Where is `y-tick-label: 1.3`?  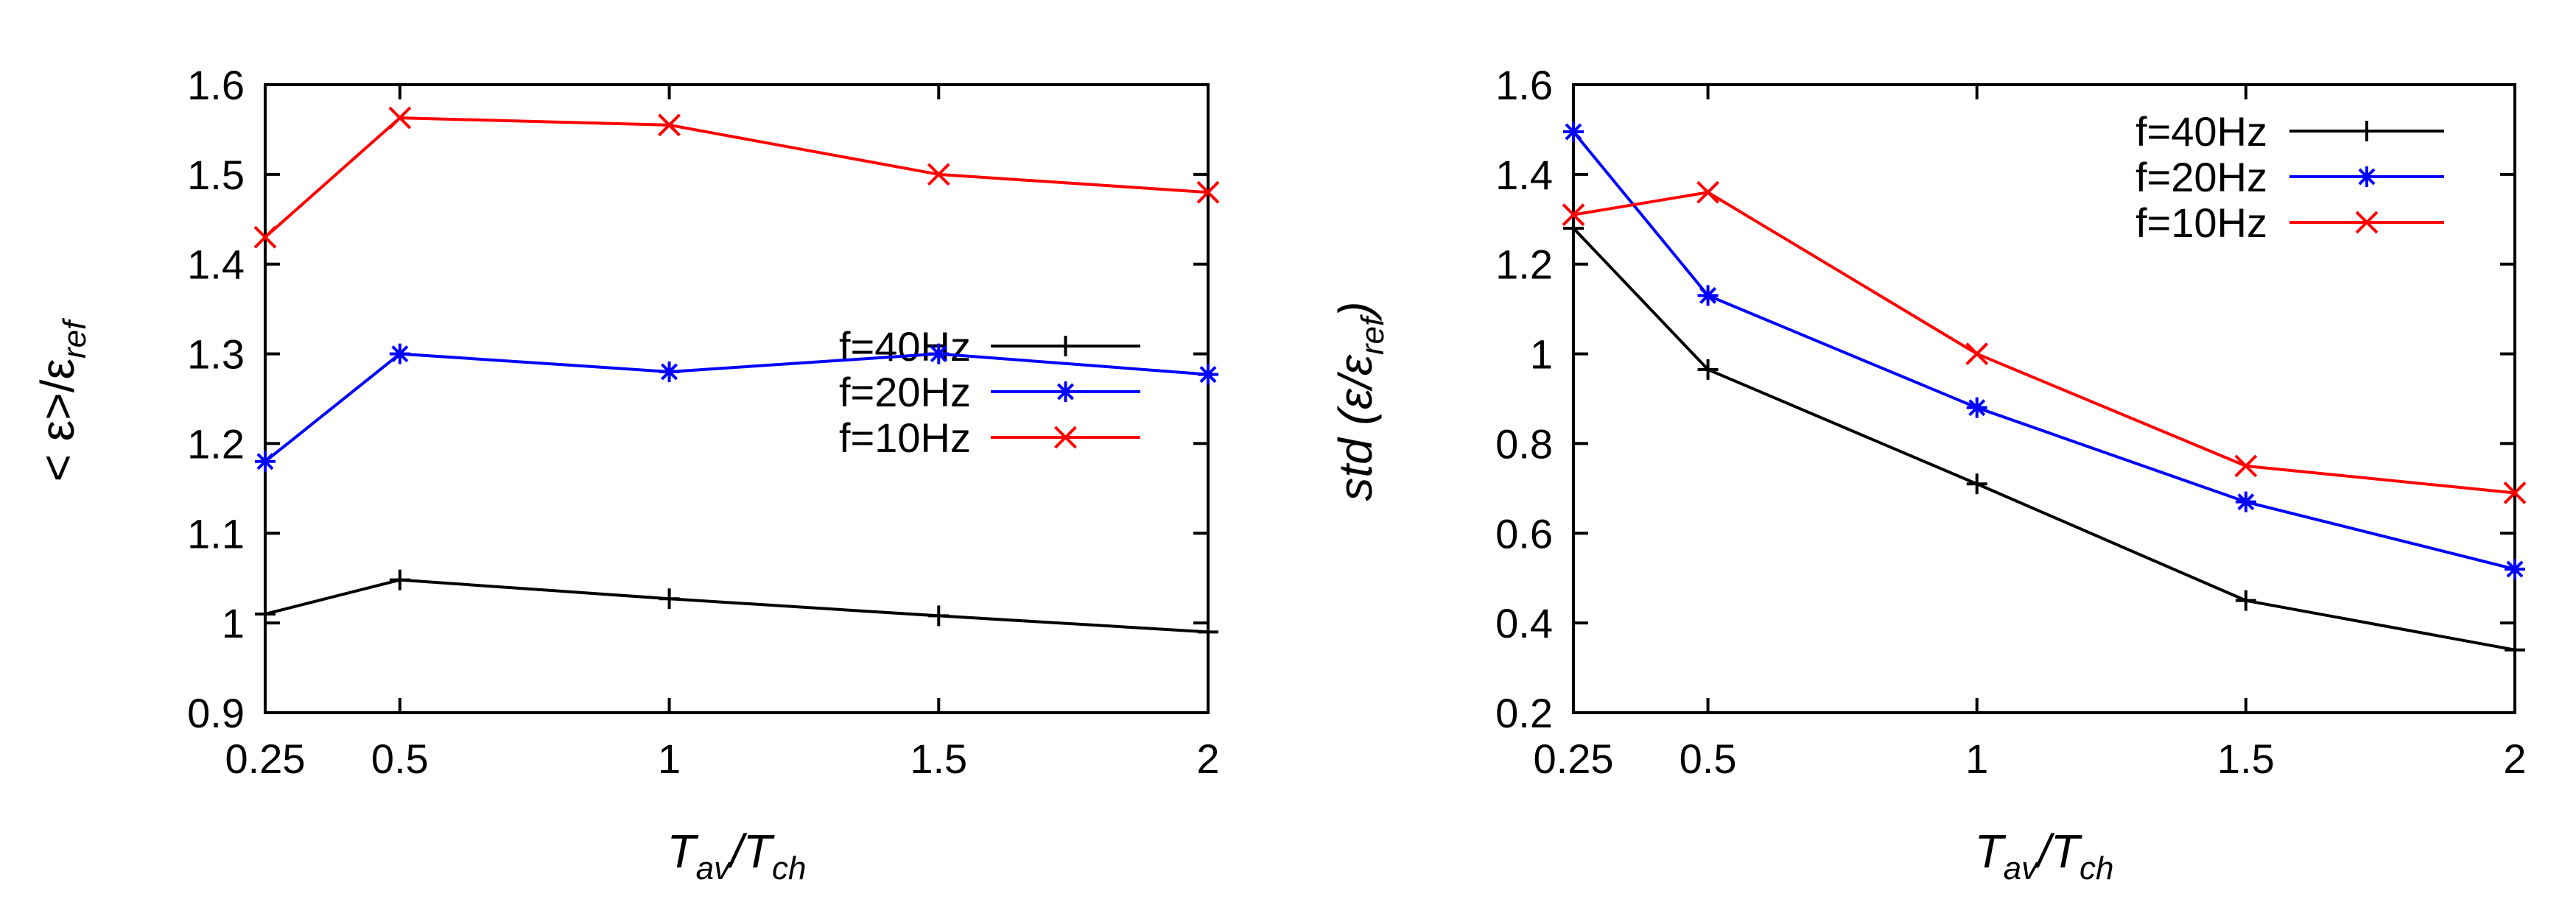 y-tick-label: 1.3 is located at coordinates (216, 354).